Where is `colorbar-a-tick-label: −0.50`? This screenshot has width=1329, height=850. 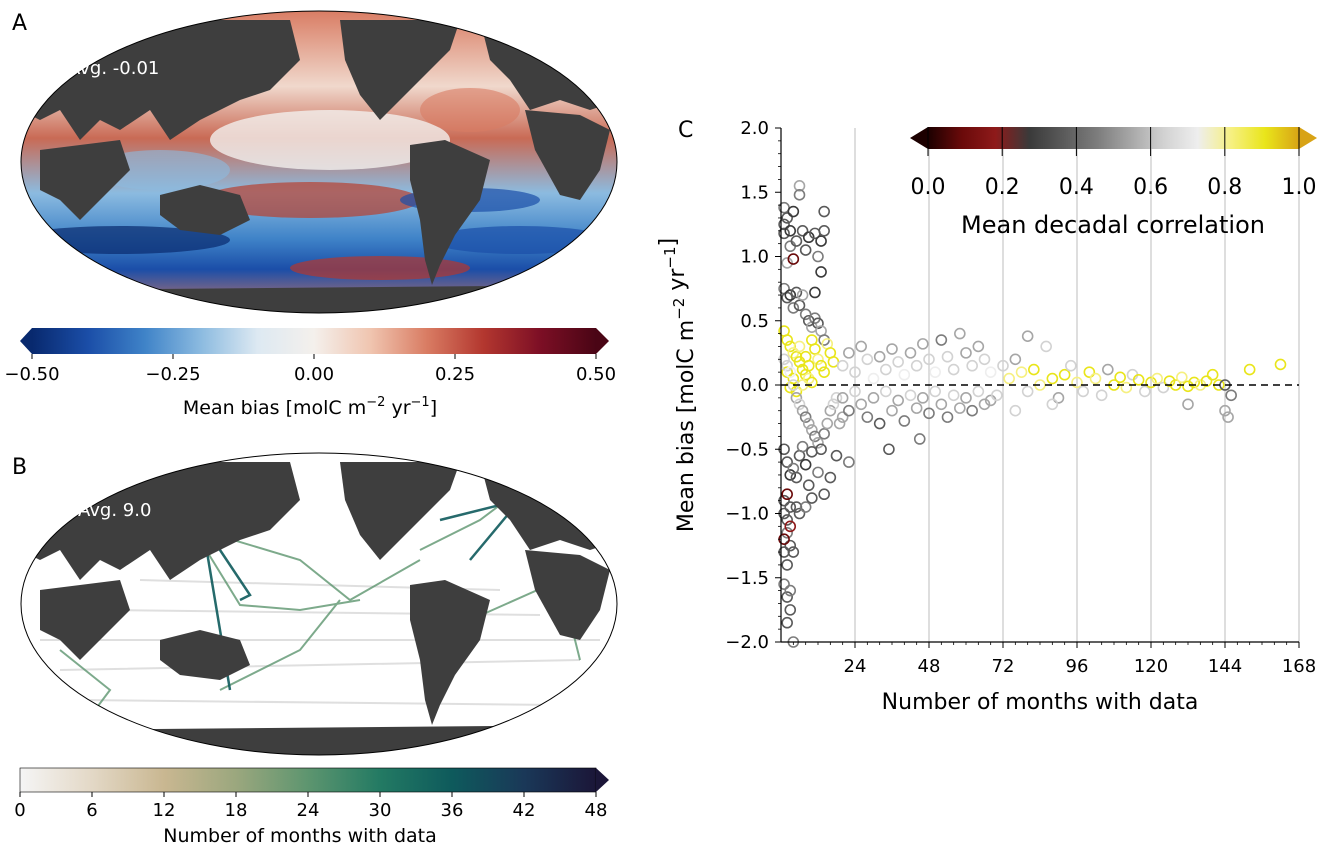
colorbar-a-tick-label: −0.50 is located at coordinates (31, 374).